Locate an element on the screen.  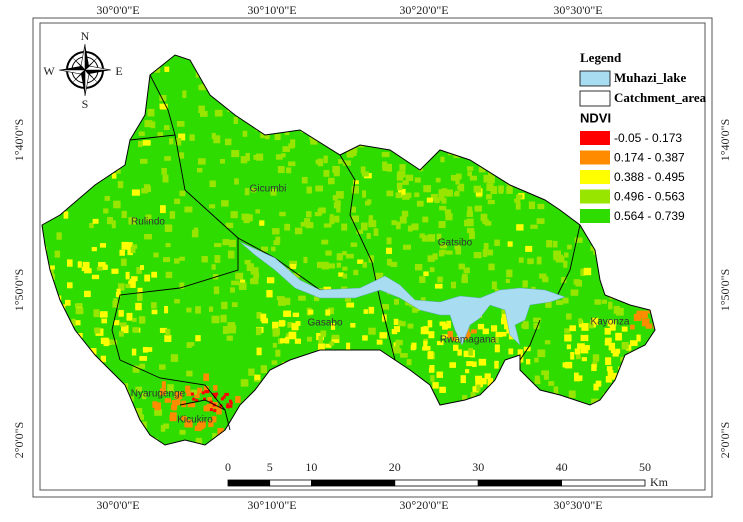
coord-label: 1°40'0"S is located at coordinates (725, 140).